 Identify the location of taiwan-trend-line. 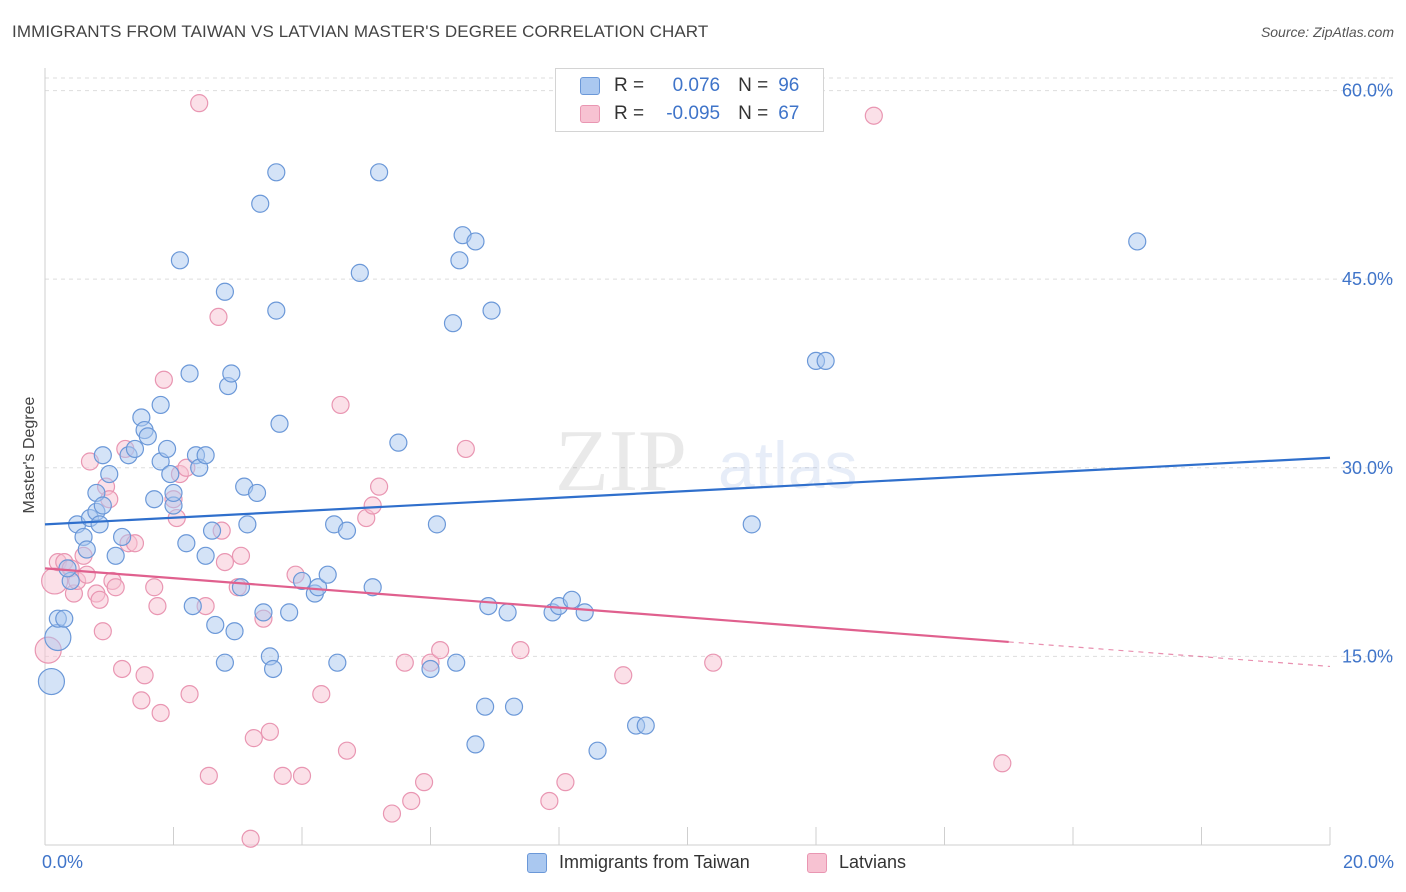
(687, 491).